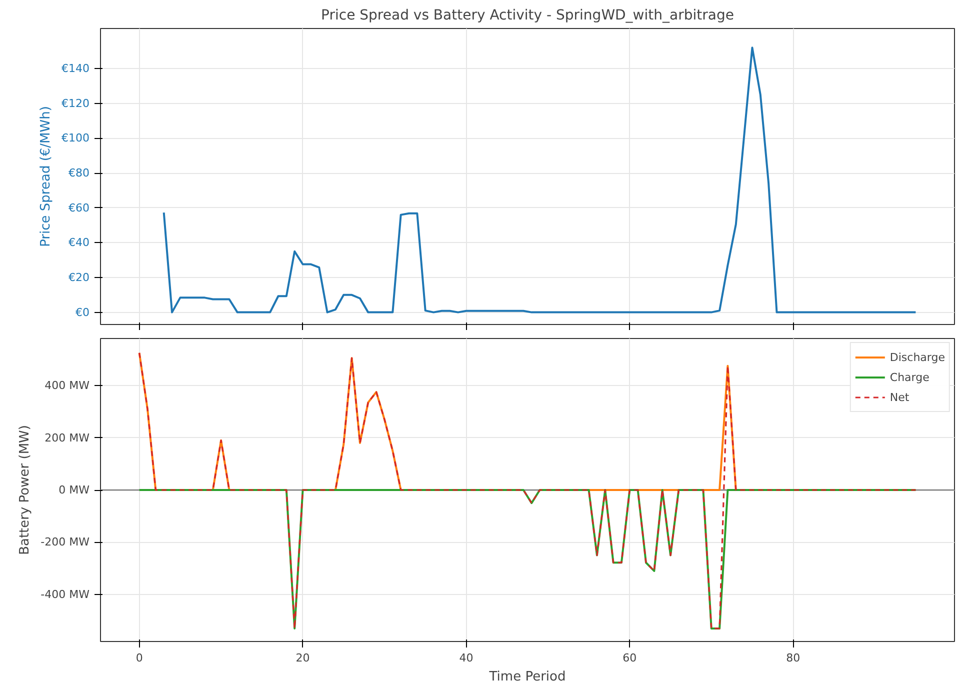 This screenshot has height=687, width=959. What do you see at coordinates (65, 594) in the screenshot?
I see `y-tick-label: -400 MW` at bounding box center [65, 594].